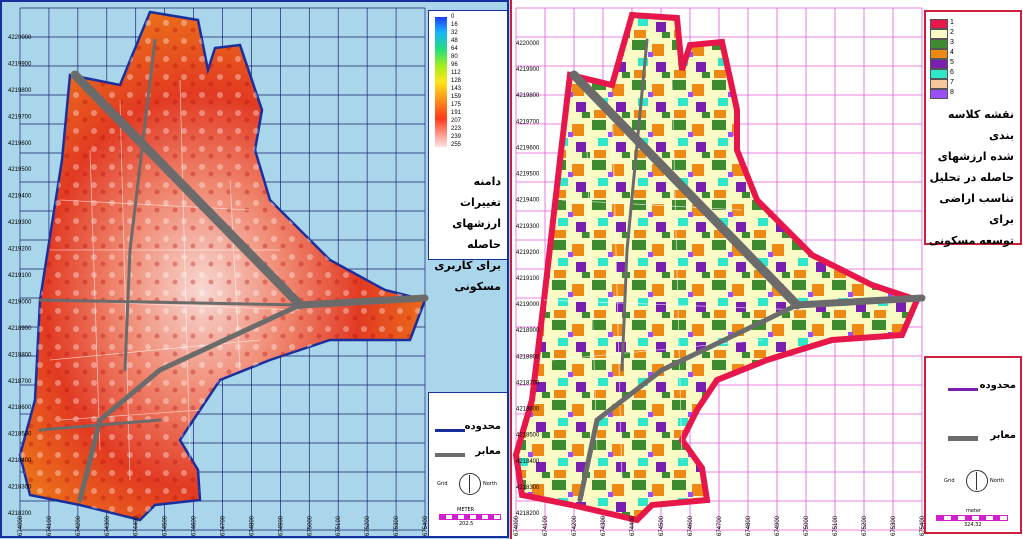 This screenshot has height=539, width=1023. What do you see at coordinates (973, 445) in the screenshot?
I see `right-bottom-legend: محدوده معابر Grid North meter 324.32` at bounding box center [973, 445].